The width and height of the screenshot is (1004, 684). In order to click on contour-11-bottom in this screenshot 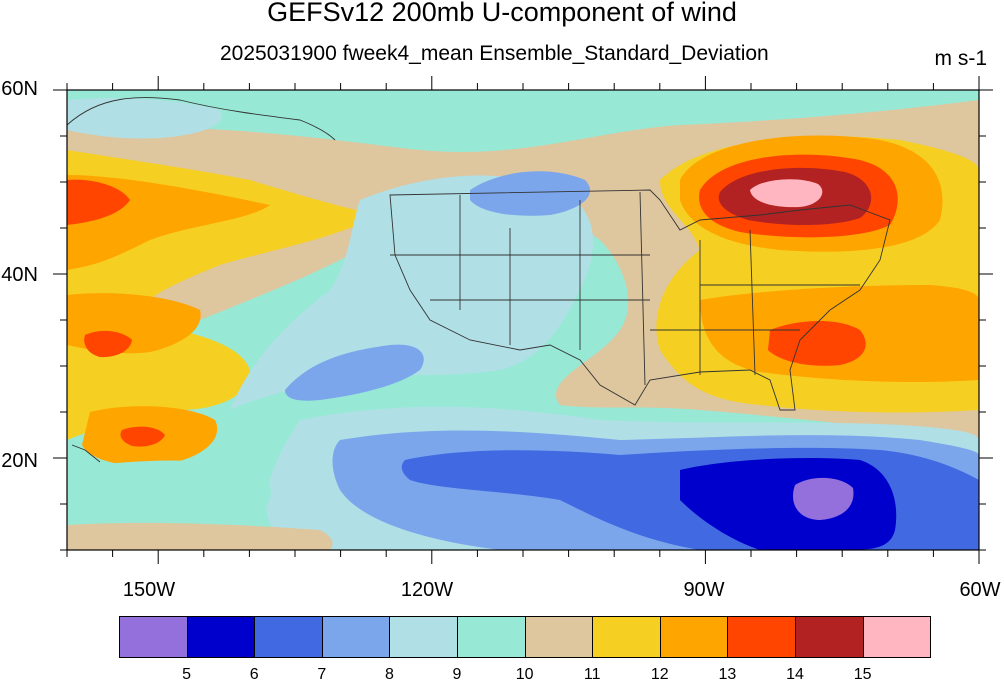, I will do `click(200, 536)`.